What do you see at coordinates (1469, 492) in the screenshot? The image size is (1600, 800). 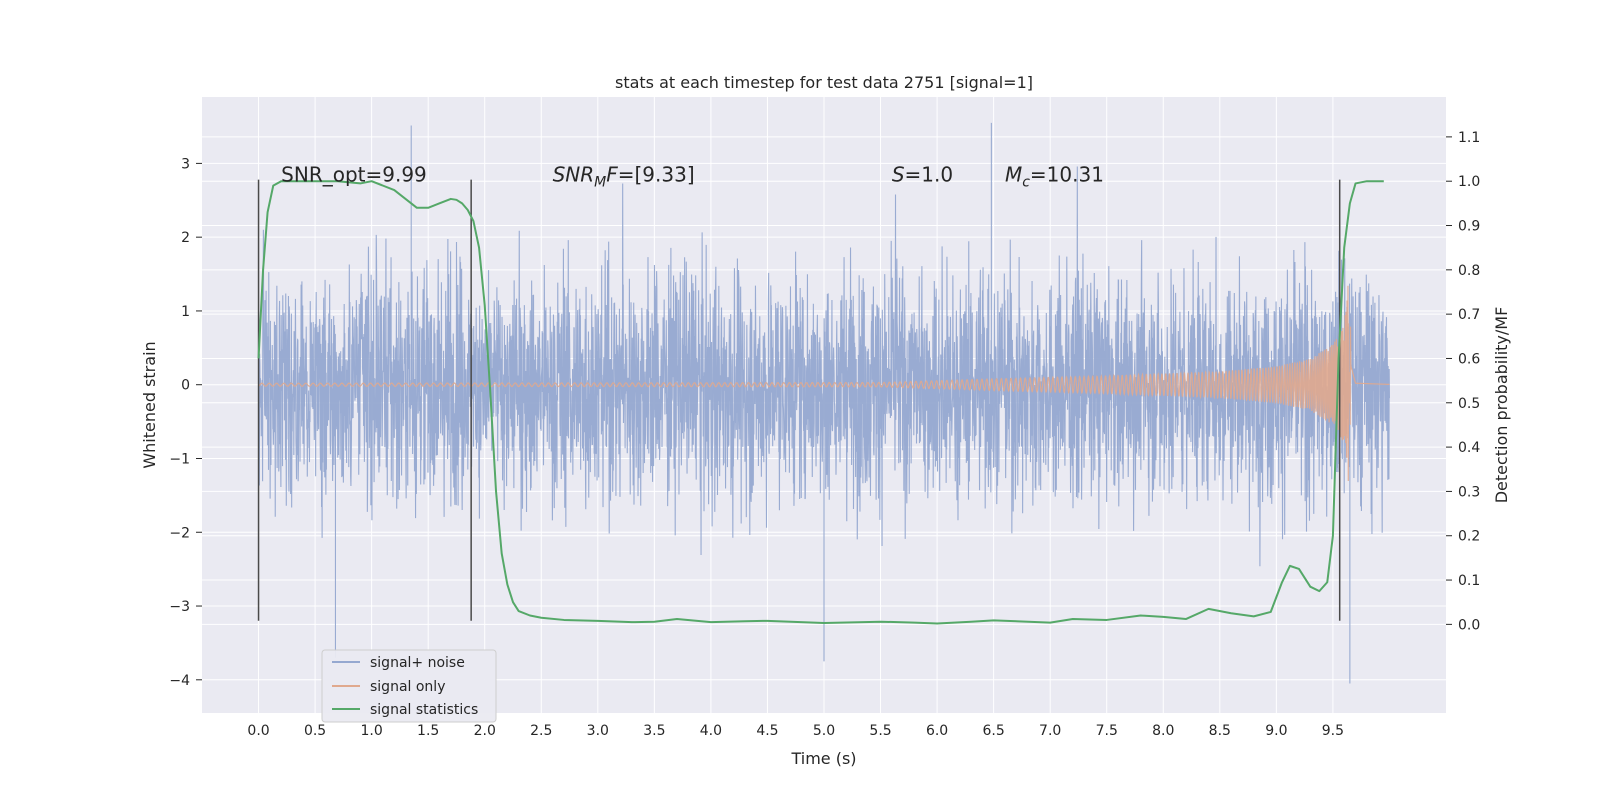 I see `y-right-tick-label: 0.3` at bounding box center [1469, 492].